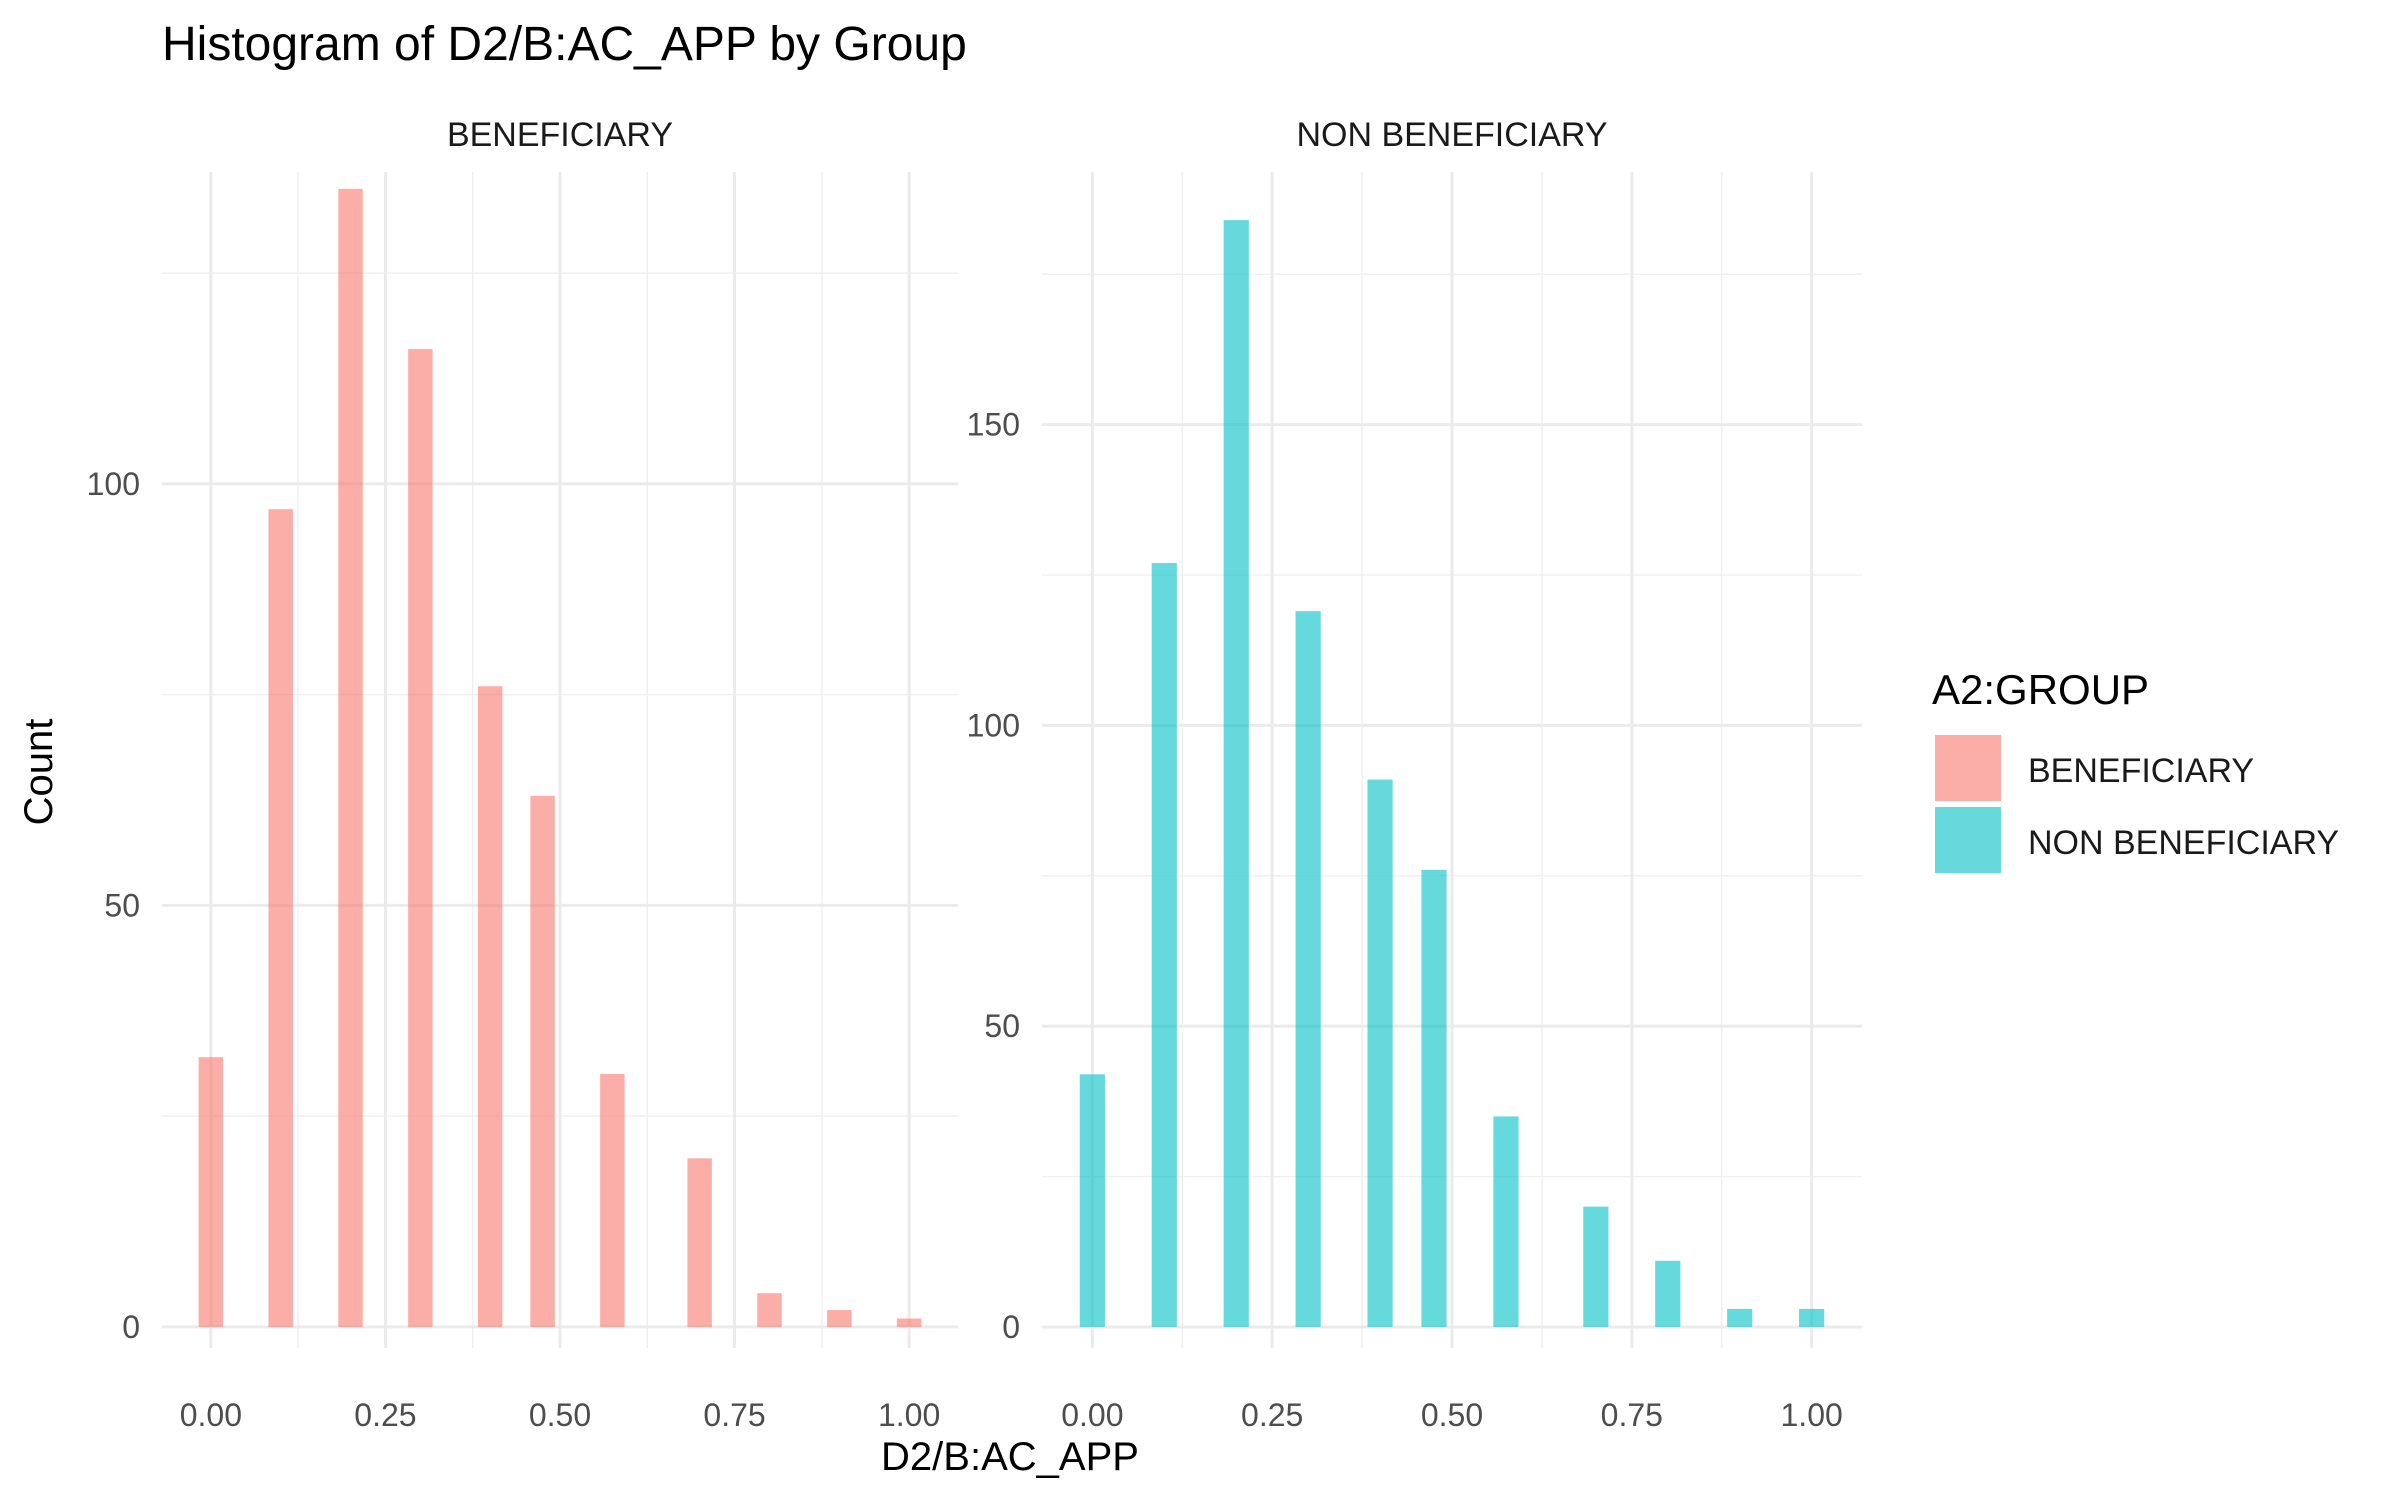 The image size is (2400, 1500). Describe the element at coordinates (1451, 135) in the screenshot. I see `strip-label-non-beneficiary: NON BENEFICIARY` at that location.